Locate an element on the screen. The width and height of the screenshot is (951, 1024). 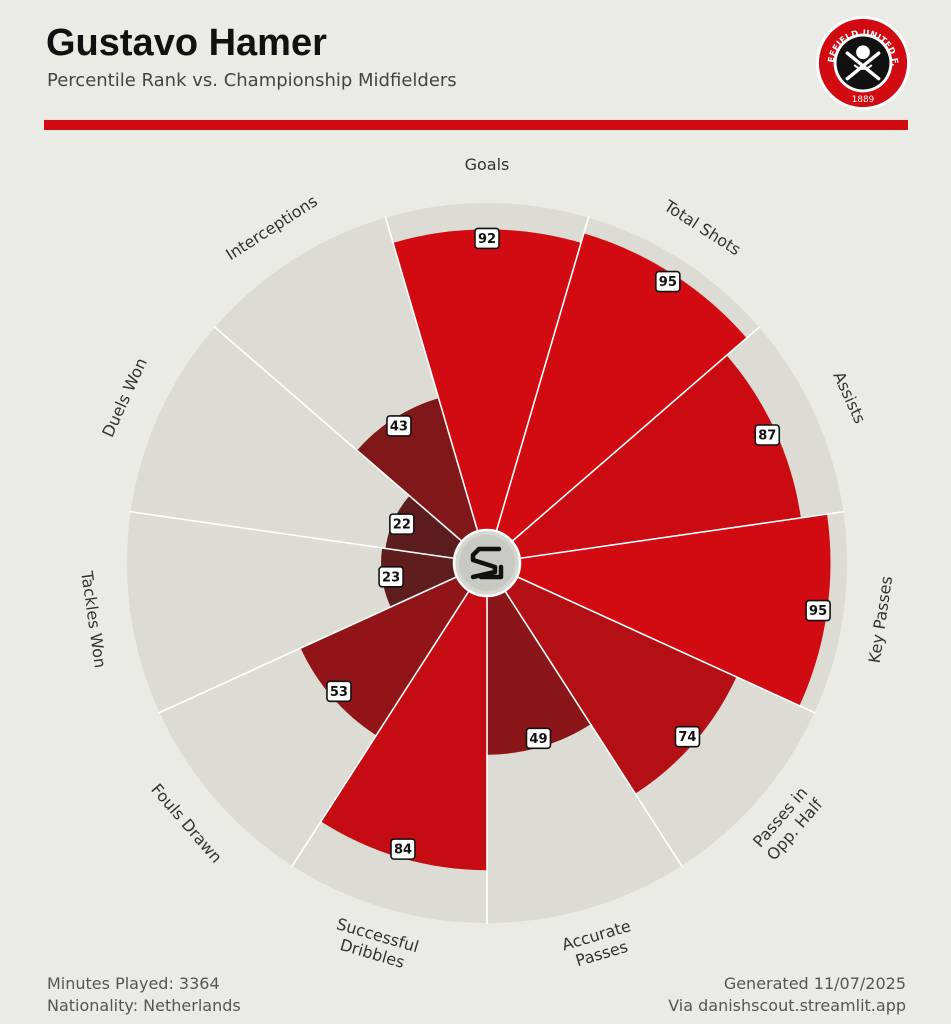
svg-text: 22 is located at coordinates (402, 525).